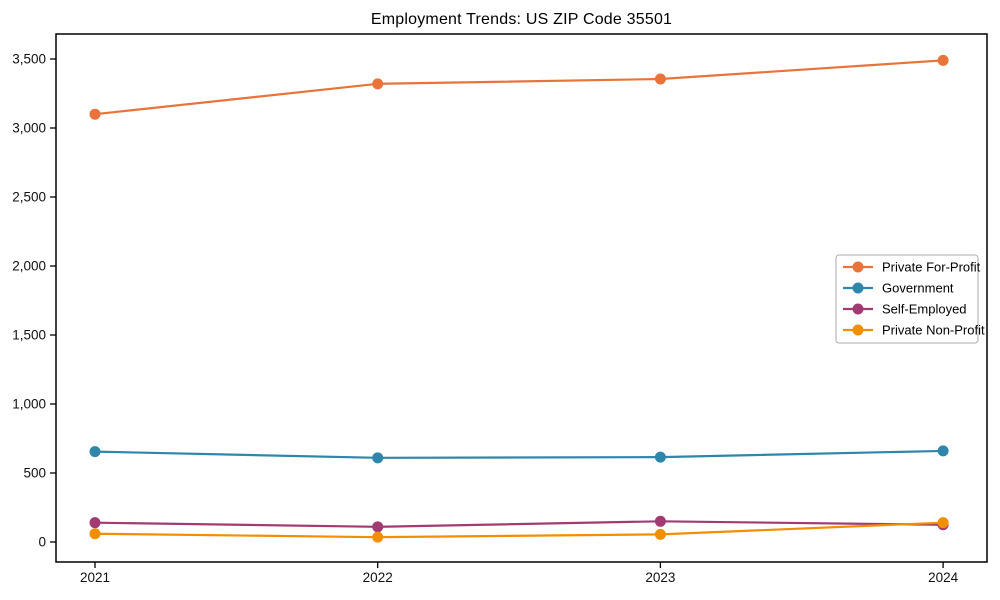  What do you see at coordinates (858, 309) in the screenshot?
I see `legend-marker-self-employed` at bounding box center [858, 309].